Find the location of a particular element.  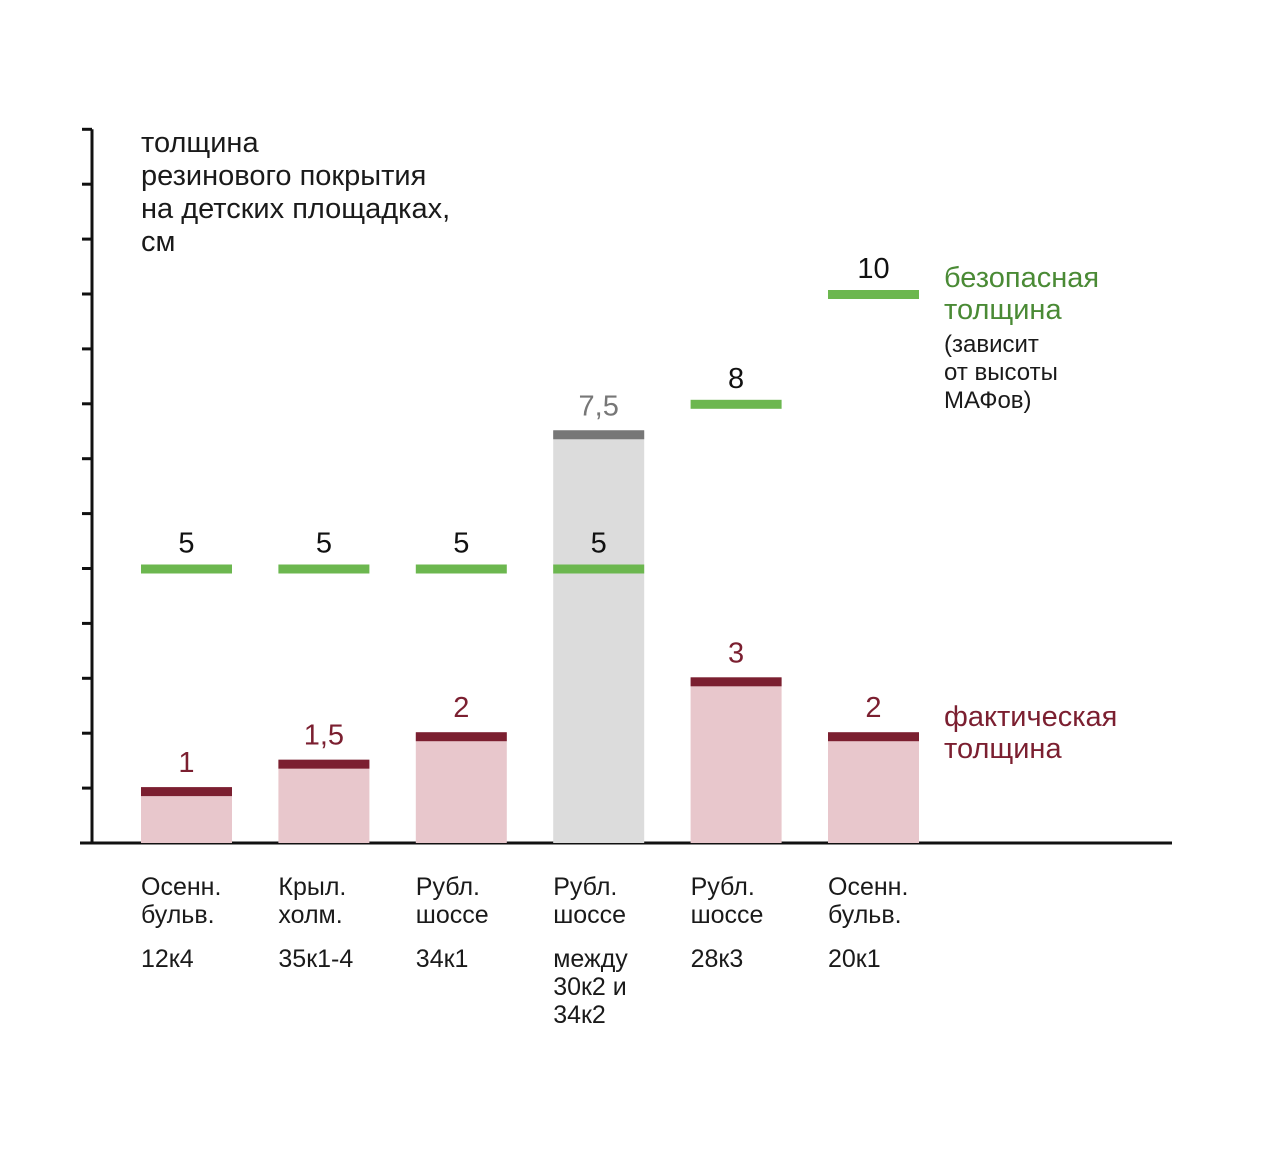

category-address-label: 34к2 is located at coordinates (579, 1015).